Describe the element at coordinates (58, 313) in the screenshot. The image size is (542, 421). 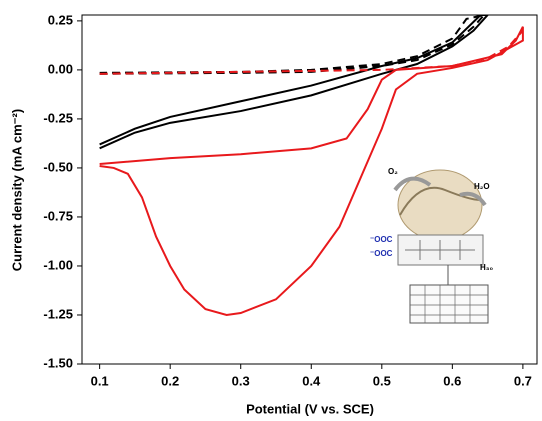
I see `y-tick-label: -1.25` at that location.